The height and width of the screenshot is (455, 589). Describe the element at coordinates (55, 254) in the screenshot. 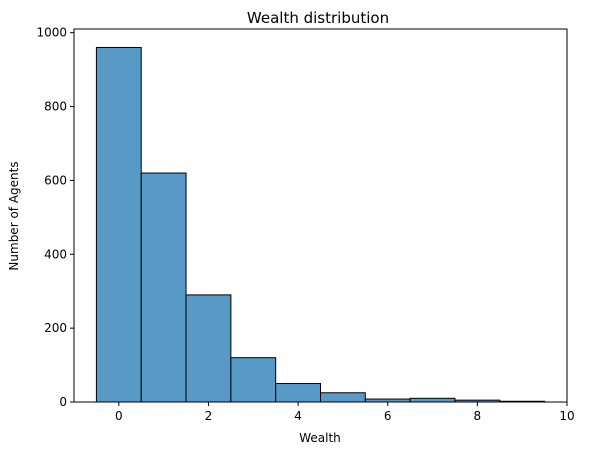

I see `y-tick-label: 400` at that location.